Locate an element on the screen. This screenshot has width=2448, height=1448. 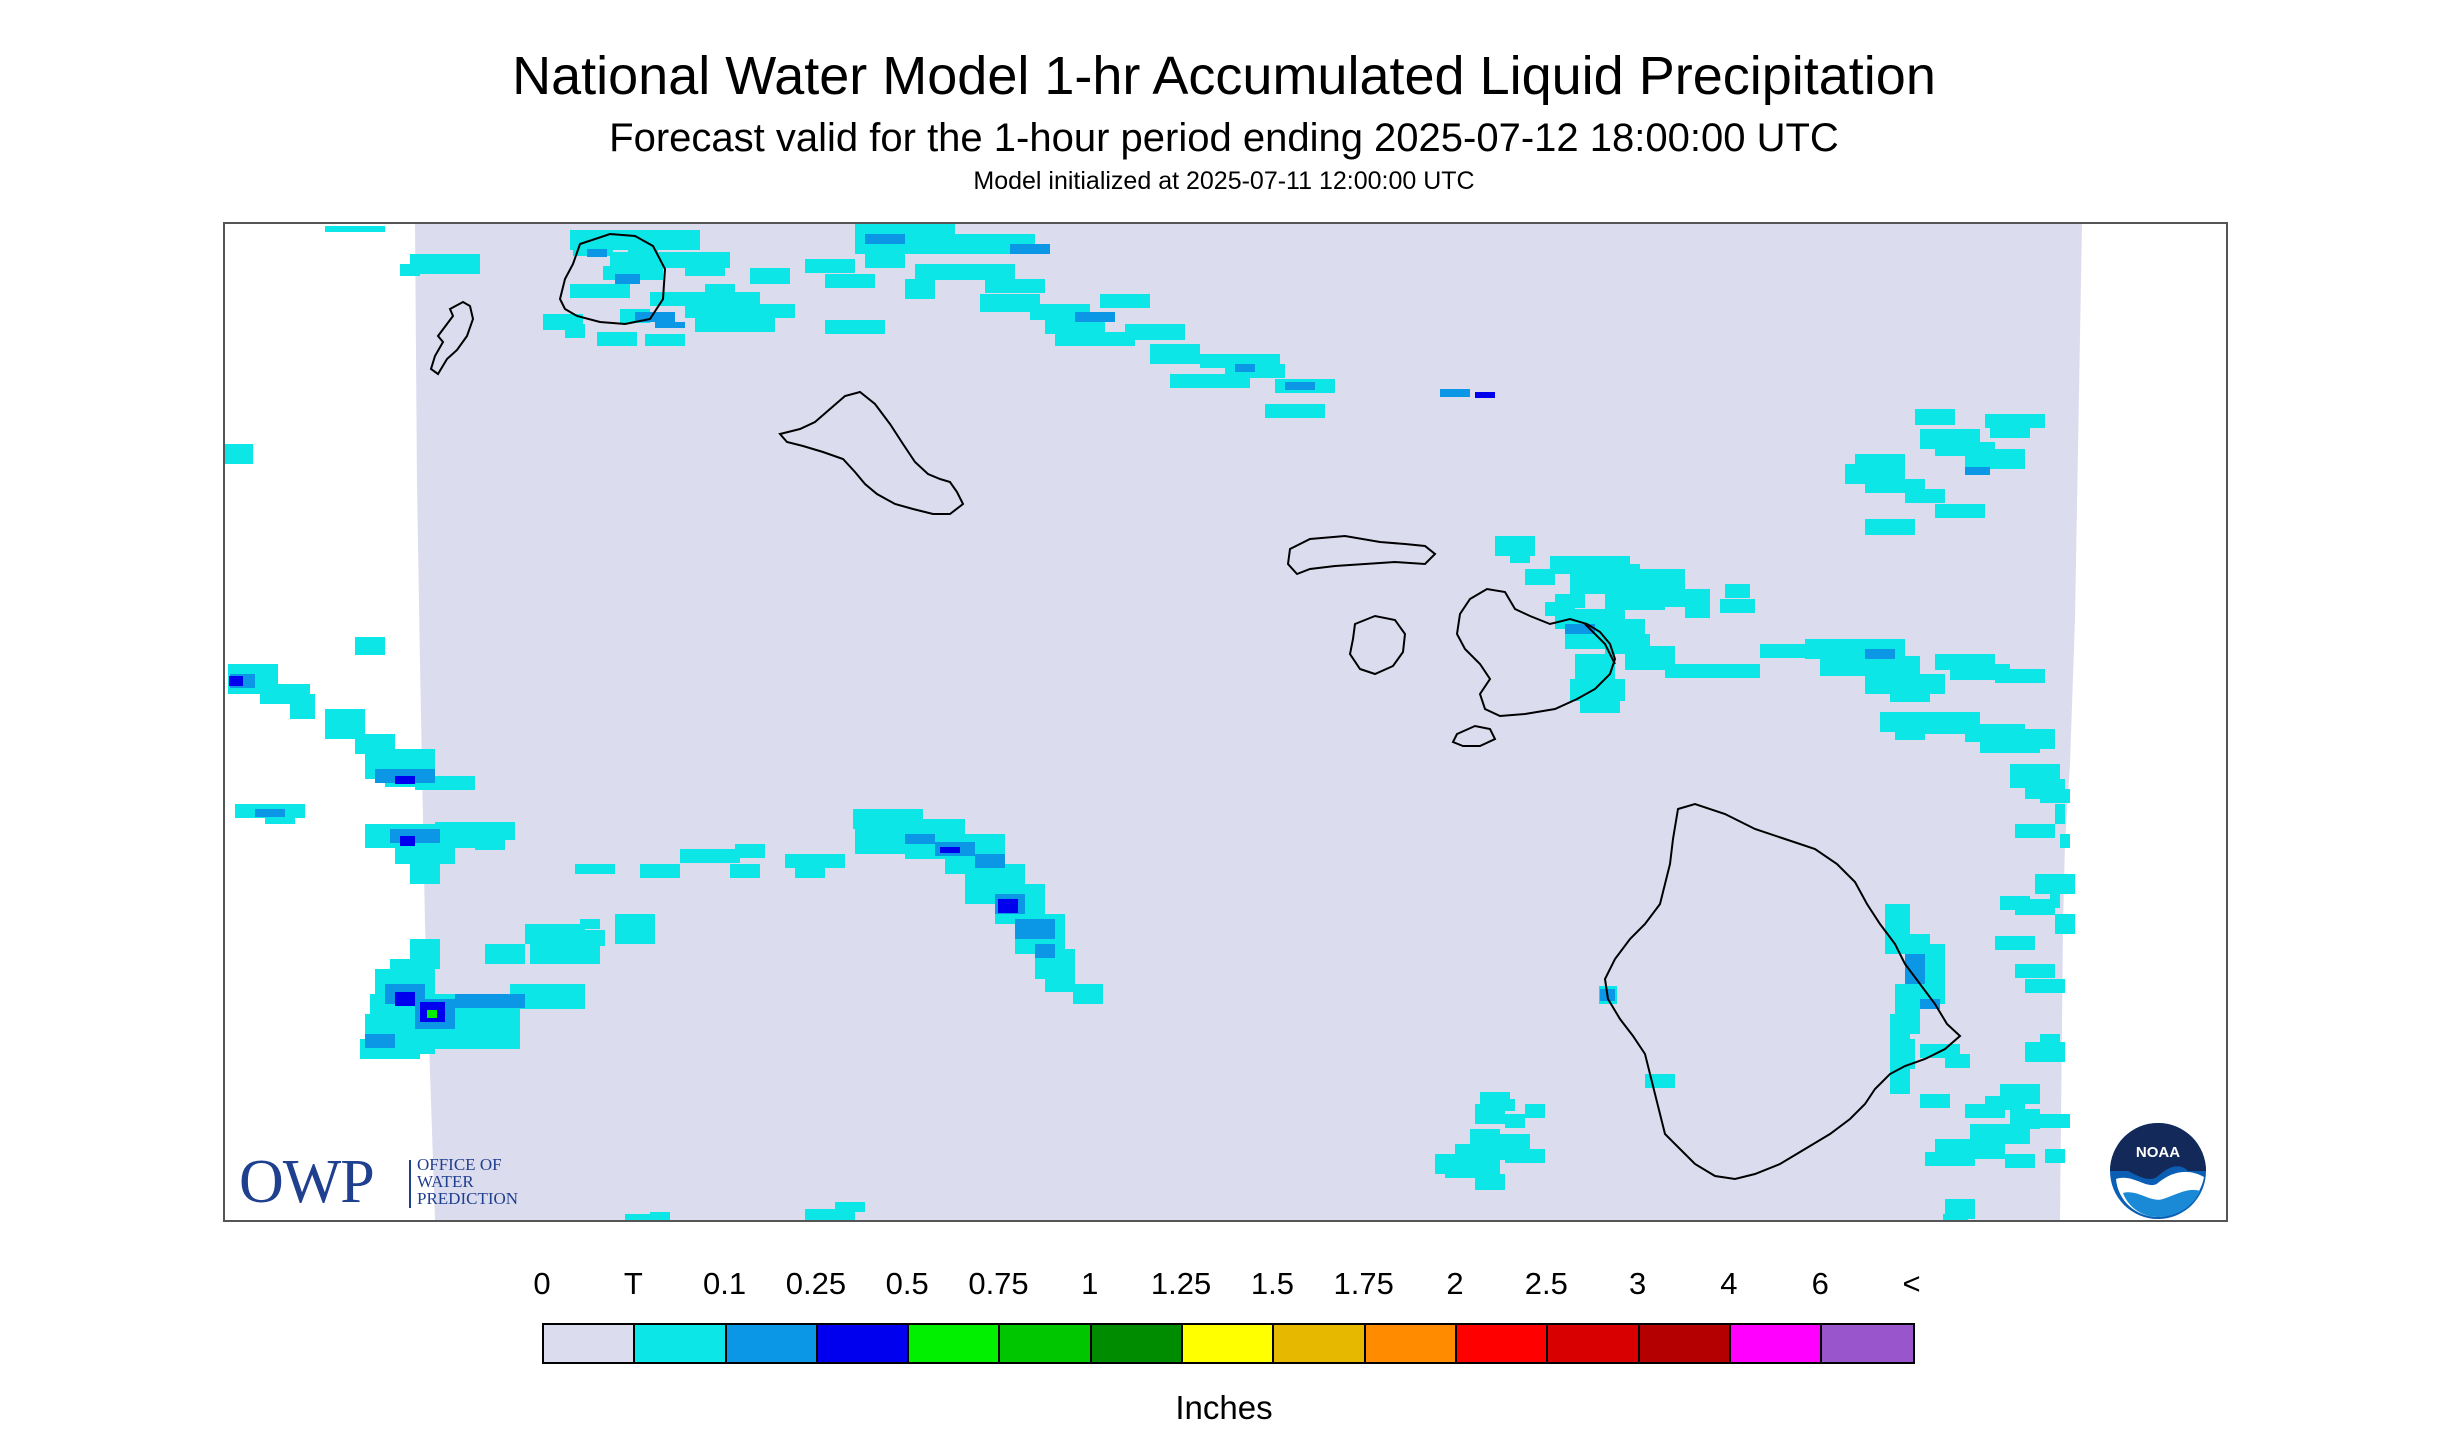
legend-tick-label: 1.25 is located at coordinates (1181, 1283).